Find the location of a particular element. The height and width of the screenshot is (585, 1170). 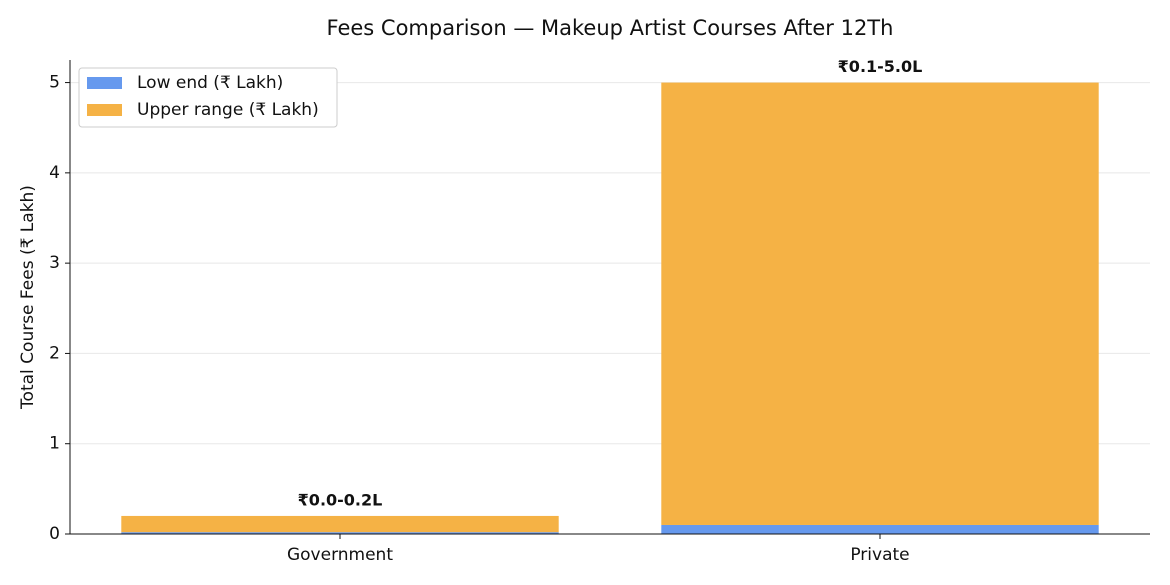

y-tick-label: 2 is located at coordinates (54, 353).